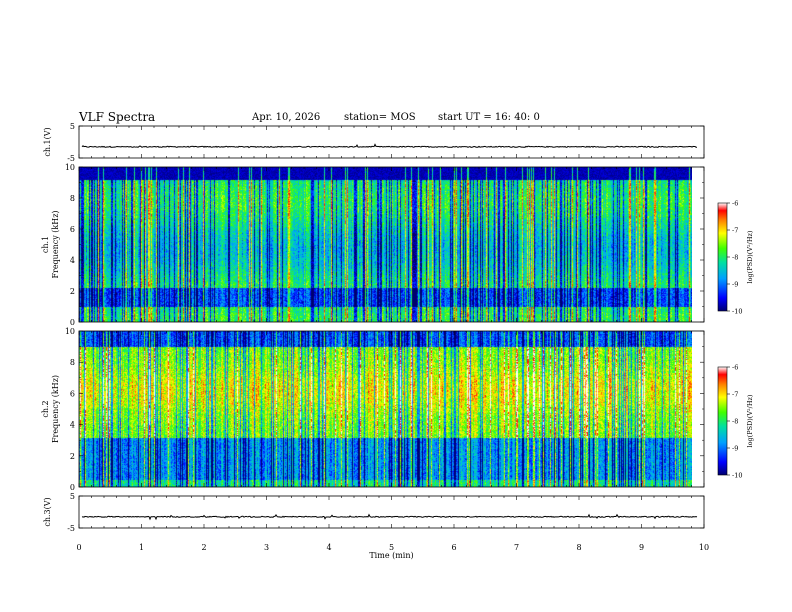 This screenshot has height=612, width=792. What do you see at coordinates (47, 511) in the screenshot?
I see `ch3-waveform-ylabel: ch.3(V)` at bounding box center [47, 511].